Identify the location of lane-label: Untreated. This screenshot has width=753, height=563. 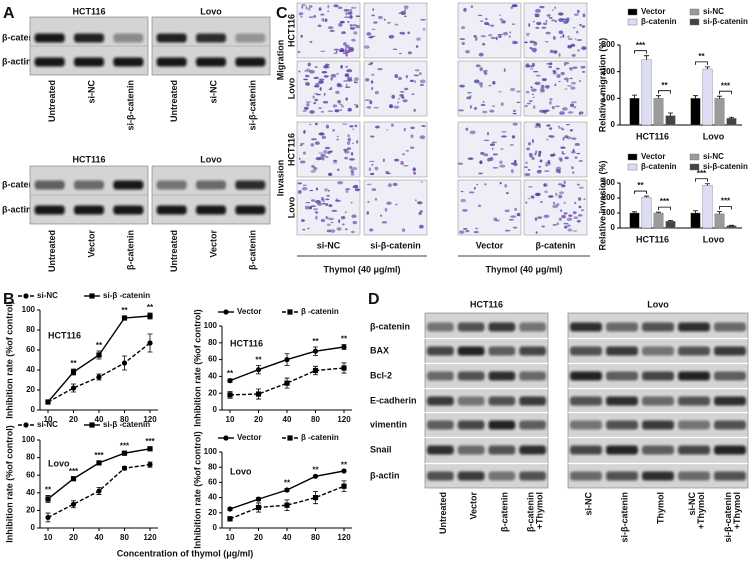
(52, 251).